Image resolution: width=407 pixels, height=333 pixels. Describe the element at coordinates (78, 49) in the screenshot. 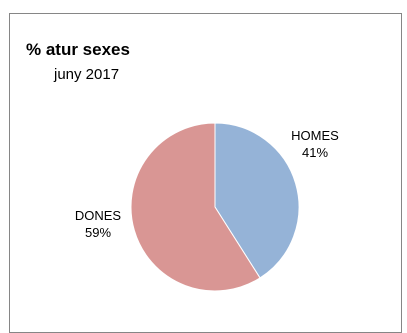

I see `chart-title: % atur sexes` at that location.